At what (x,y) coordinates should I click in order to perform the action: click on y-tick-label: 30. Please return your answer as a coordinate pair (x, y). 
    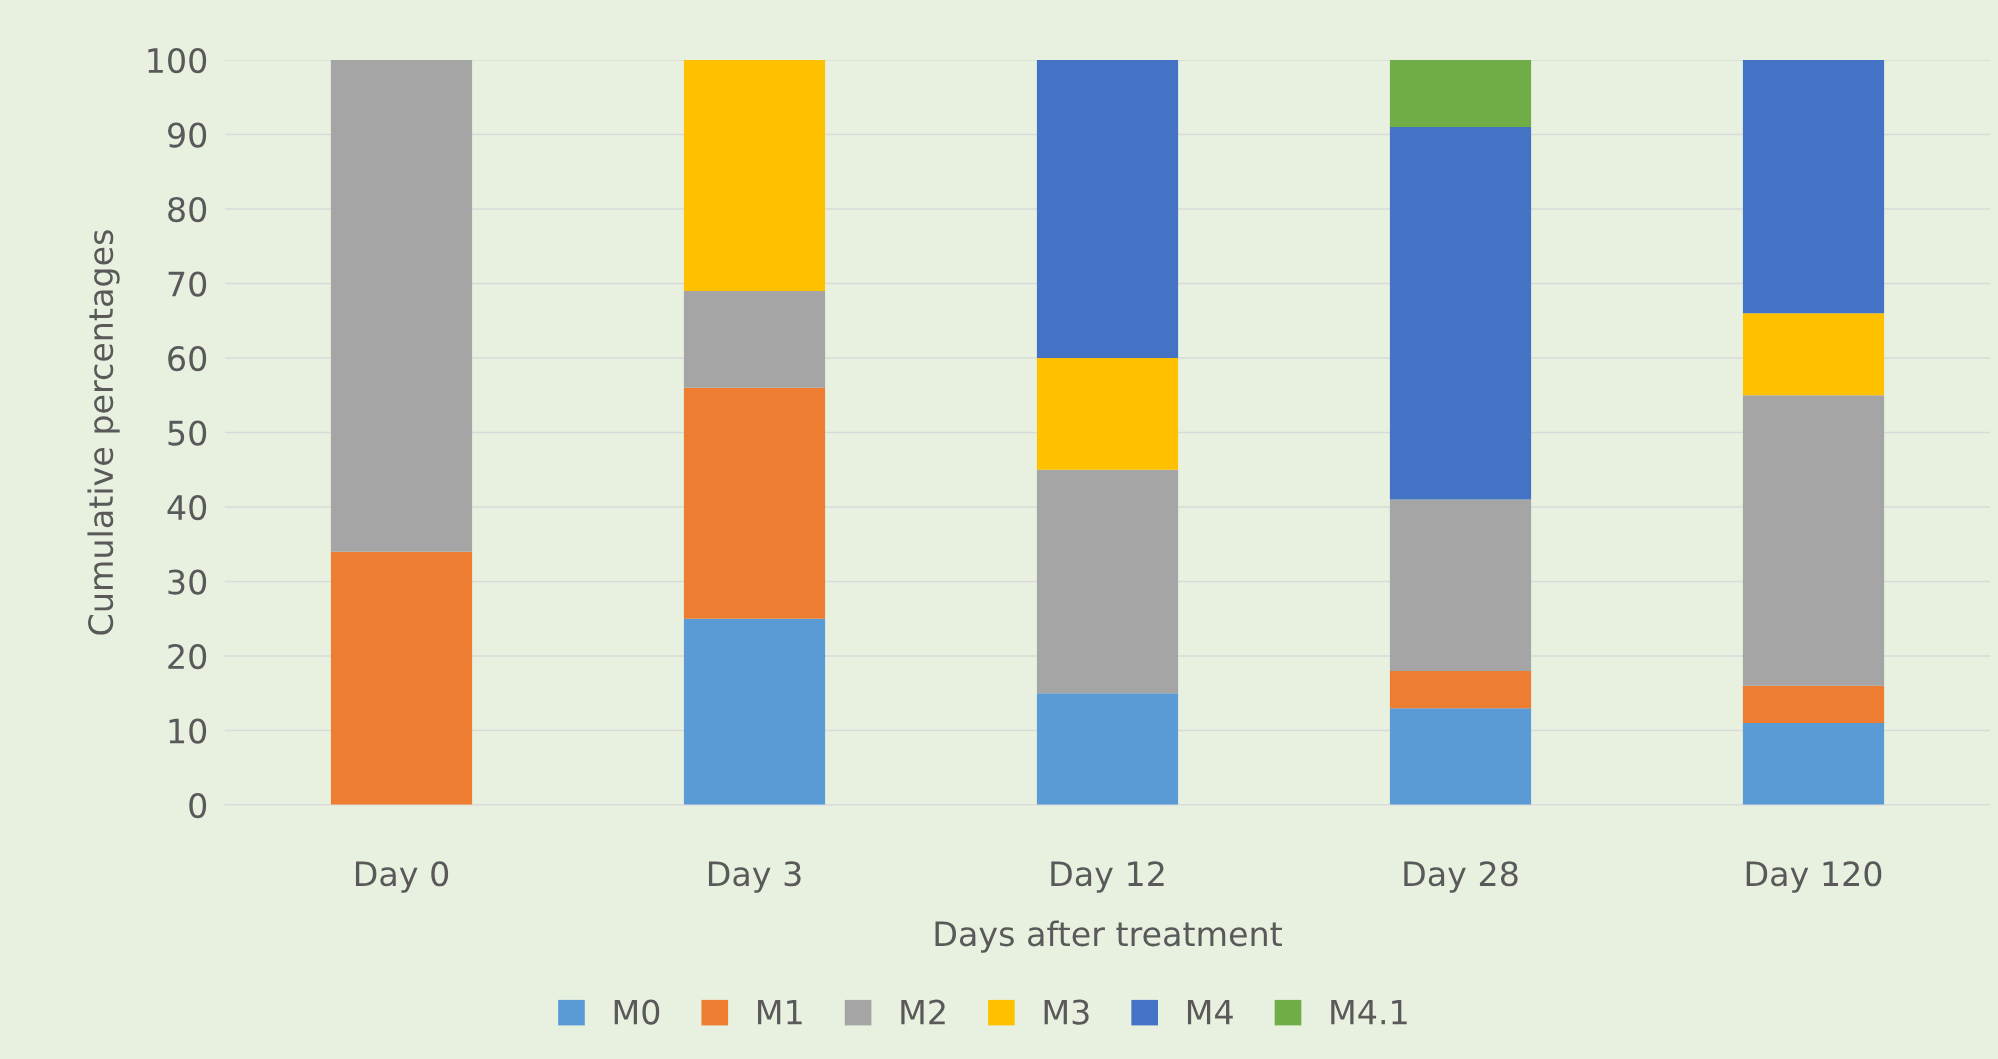
    Looking at the image, I should click on (187, 582).